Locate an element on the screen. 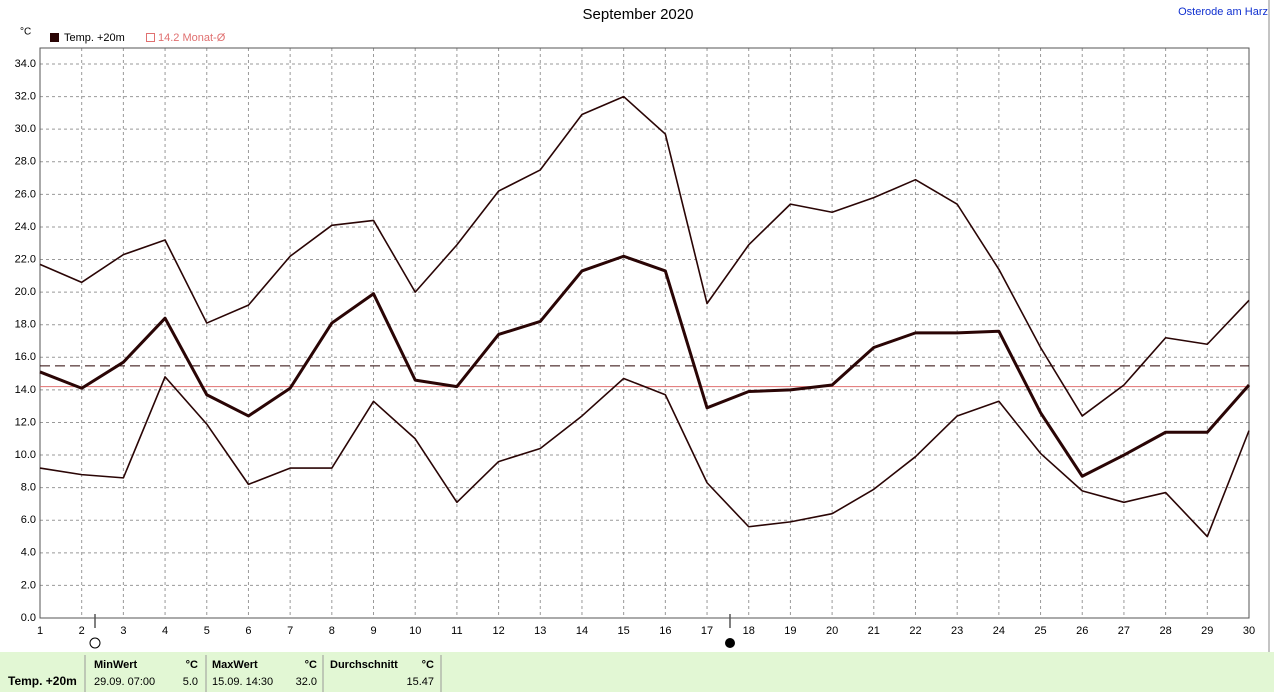 The width and height of the screenshot is (1274, 692). x-tick-label: 19 is located at coordinates (790, 631).